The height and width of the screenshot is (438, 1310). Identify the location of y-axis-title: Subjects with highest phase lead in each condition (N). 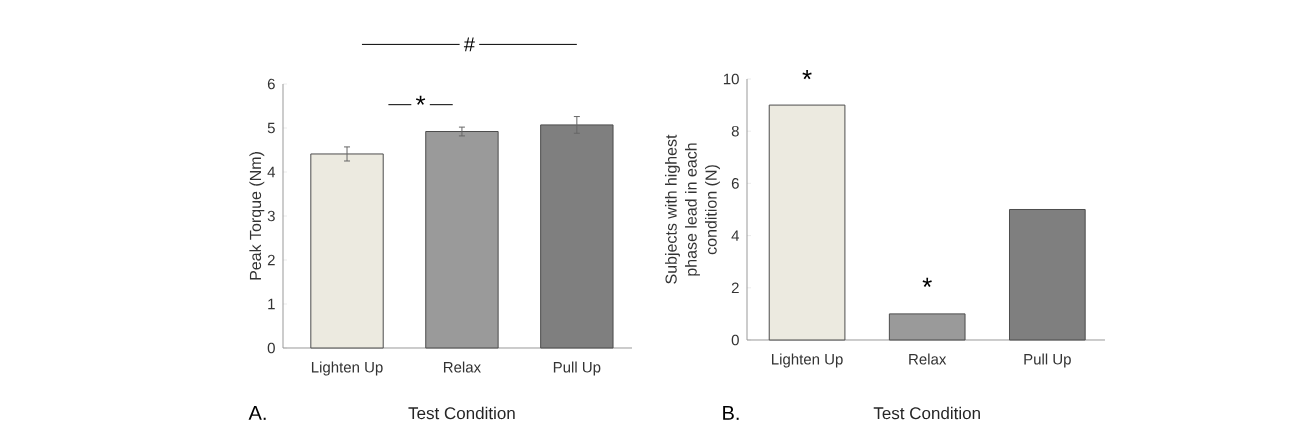
(692, 209).